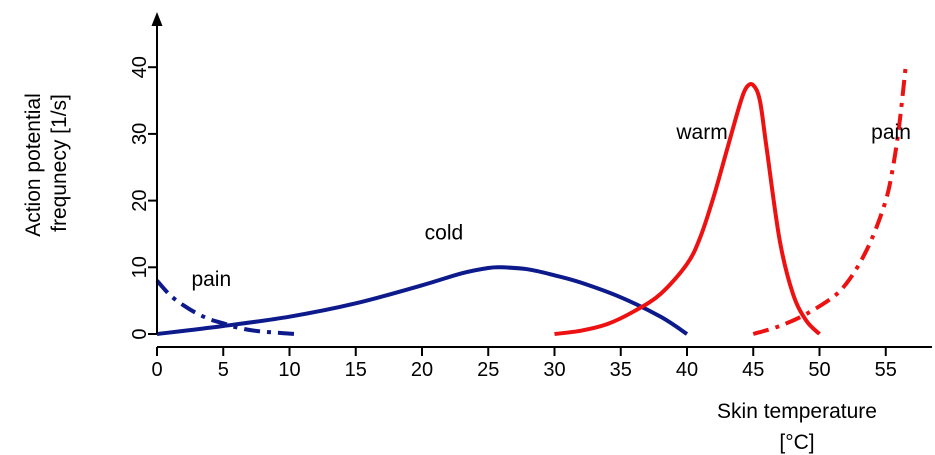  Describe the element at coordinates (140, 333) in the screenshot. I see `y-tick-label: 0` at that location.